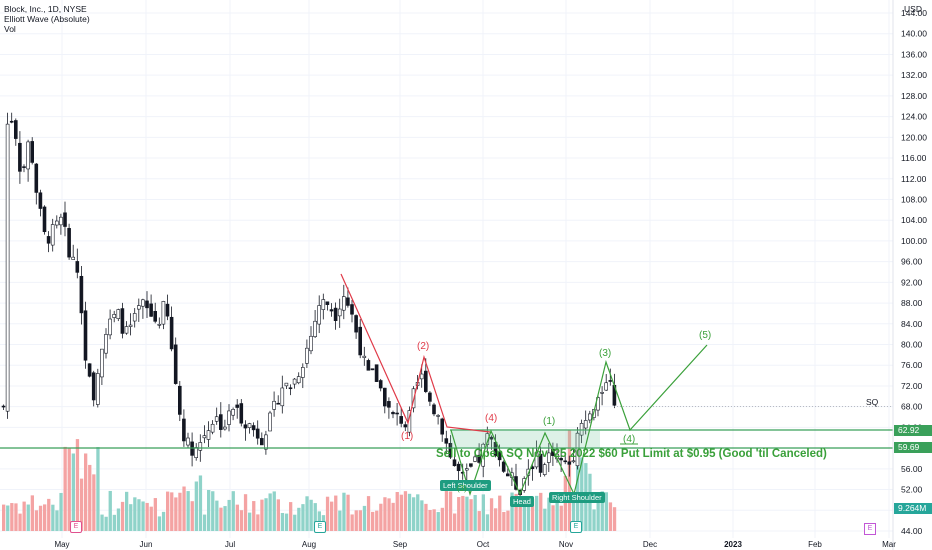 The image size is (932, 550). Describe the element at coordinates (870, 529) in the screenshot. I see `earnings-marker-future: E` at that location.